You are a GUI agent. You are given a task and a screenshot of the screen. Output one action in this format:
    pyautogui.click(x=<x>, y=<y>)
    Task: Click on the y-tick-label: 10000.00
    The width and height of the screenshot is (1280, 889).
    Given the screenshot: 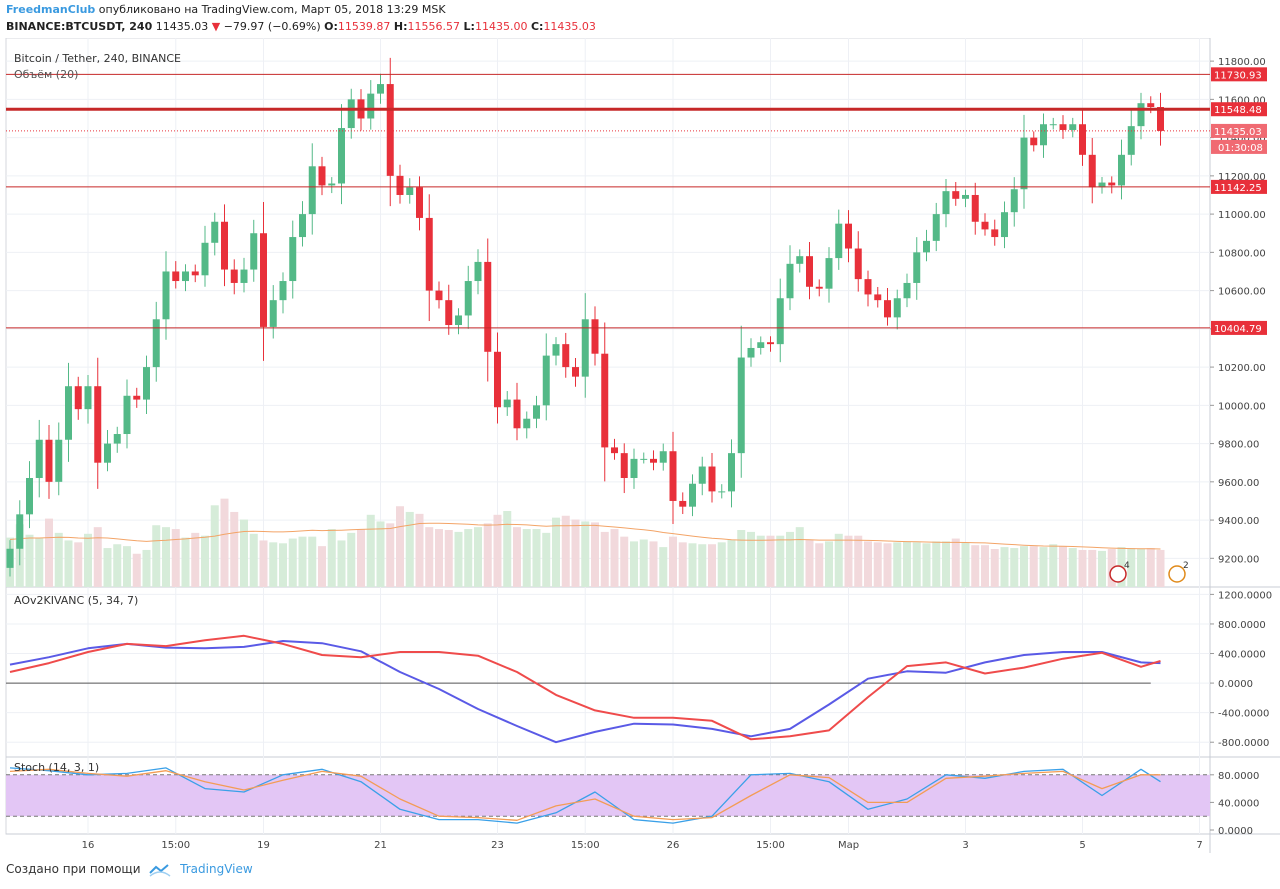 What is the action you would take?
    pyautogui.click(x=1242, y=406)
    